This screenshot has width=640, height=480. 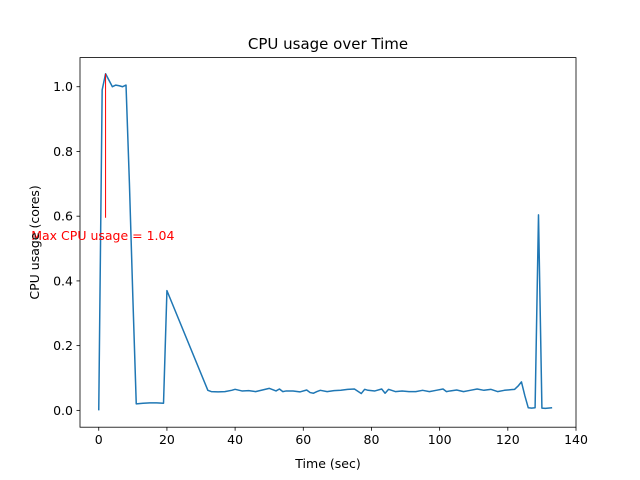 I want to click on x-tick-label: 40, so click(x=235, y=439).